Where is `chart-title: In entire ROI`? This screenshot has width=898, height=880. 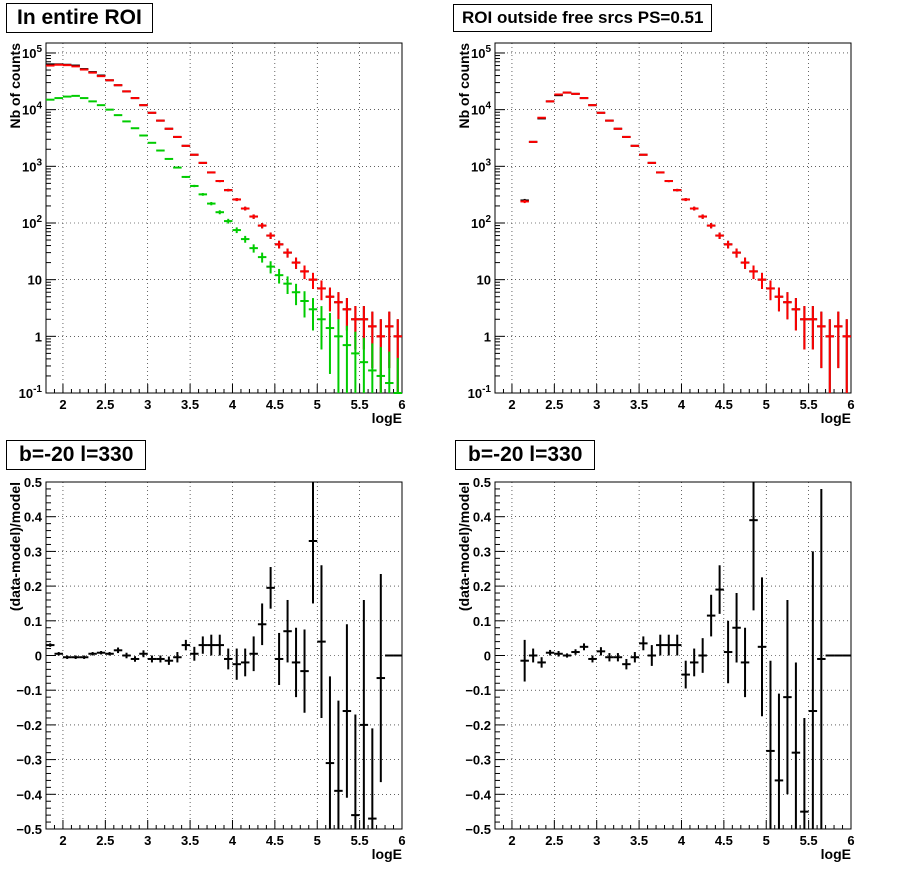 chart-title: In entire ROI is located at coordinates (79, 18).